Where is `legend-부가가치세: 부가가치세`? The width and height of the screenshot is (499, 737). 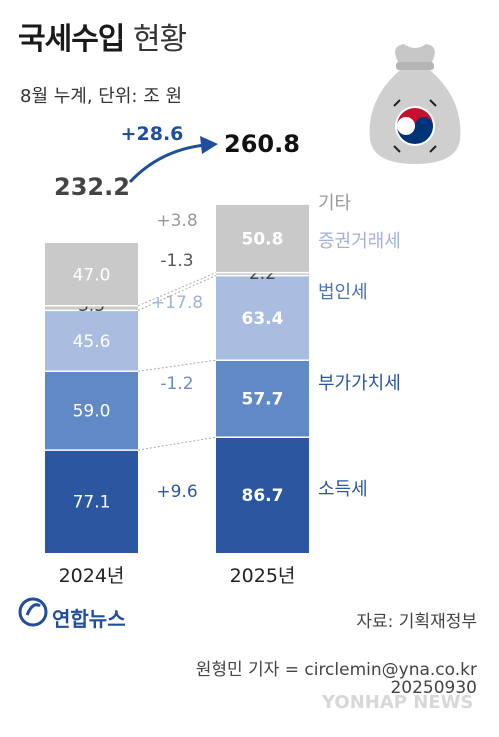 legend-부가가치세: 부가가치세 is located at coordinates (359, 383).